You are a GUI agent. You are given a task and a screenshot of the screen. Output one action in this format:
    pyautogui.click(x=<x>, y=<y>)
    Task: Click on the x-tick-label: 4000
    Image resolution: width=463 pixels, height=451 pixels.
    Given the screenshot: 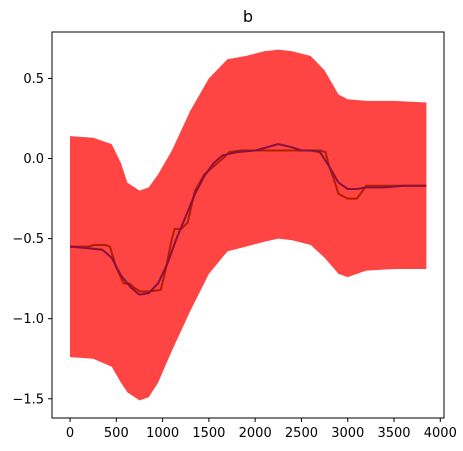 What is the action you would take?
    pyautogui.click(x=440, y=433)
    